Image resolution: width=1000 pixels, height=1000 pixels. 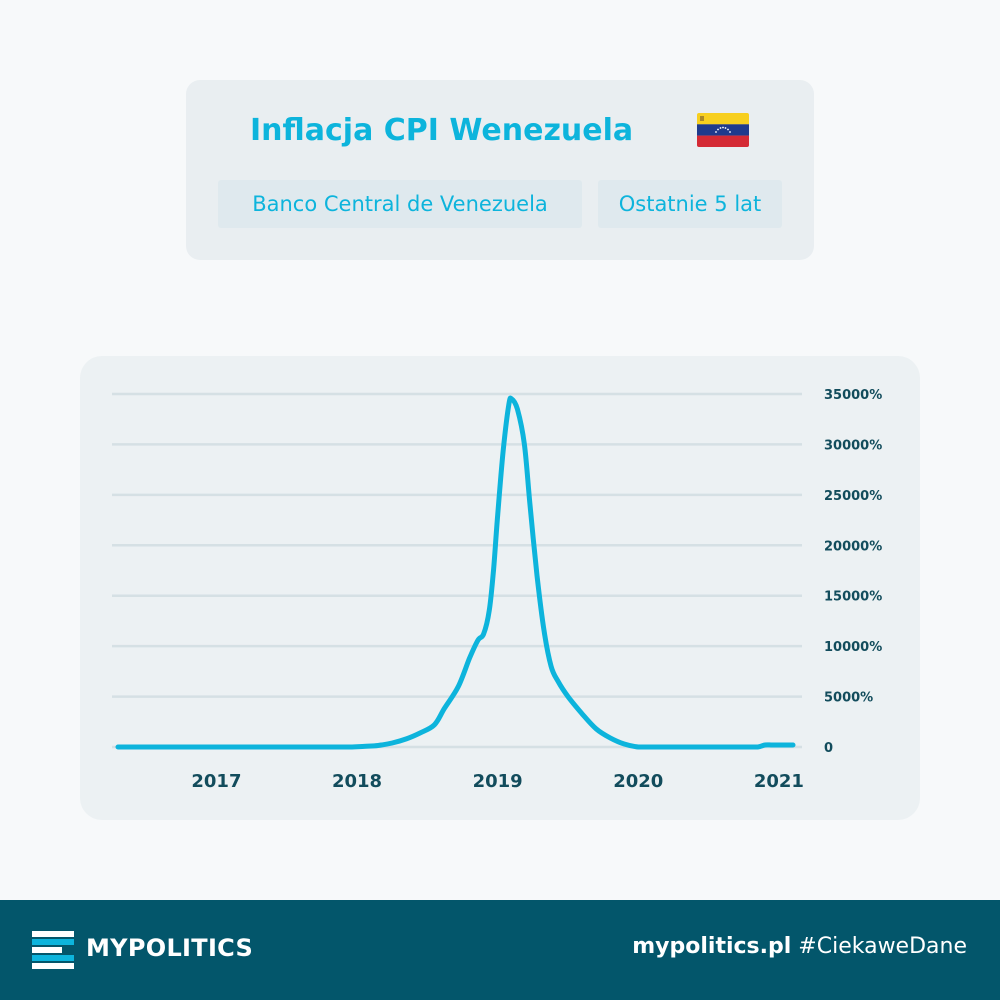 I want to click on chart-title-row: Inflacja CPI Wenezuela, so click(x=441, y=130).